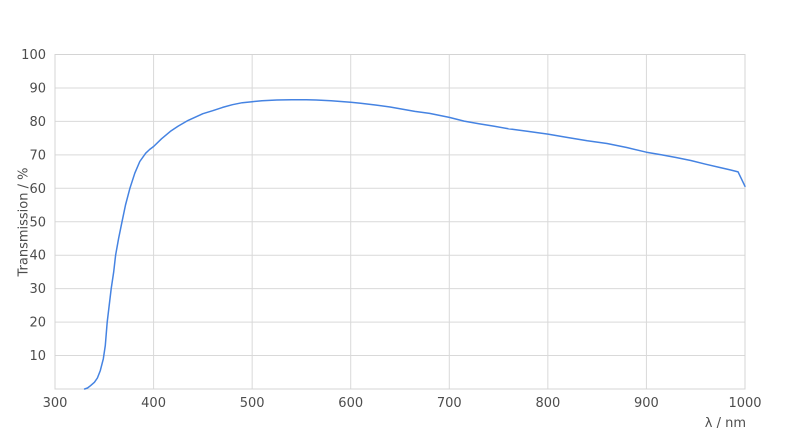 The height and width of the screenshot is (446, 800). Describe the element at coordinates (37, 323) in the screenshot. I see `y-tick-label: 20` at that location.